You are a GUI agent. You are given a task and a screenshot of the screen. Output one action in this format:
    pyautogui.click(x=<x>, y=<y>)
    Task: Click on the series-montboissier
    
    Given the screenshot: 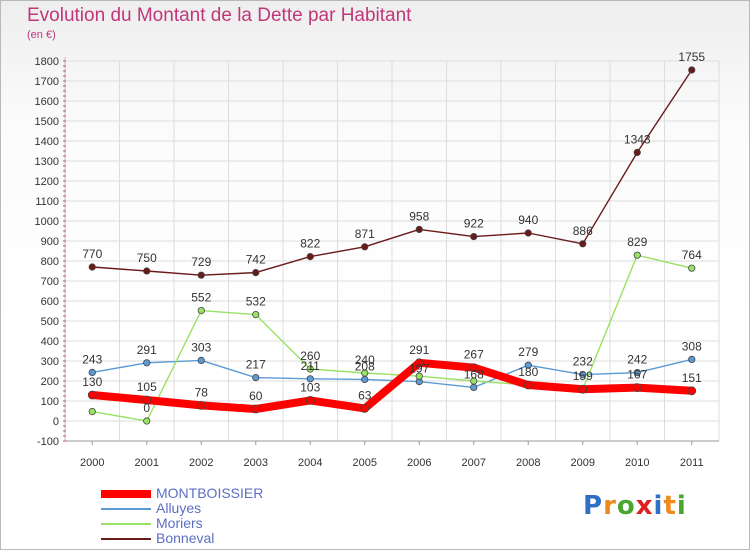 What is the action you would take?
    pyautogui.click(x=392, y=386)
    